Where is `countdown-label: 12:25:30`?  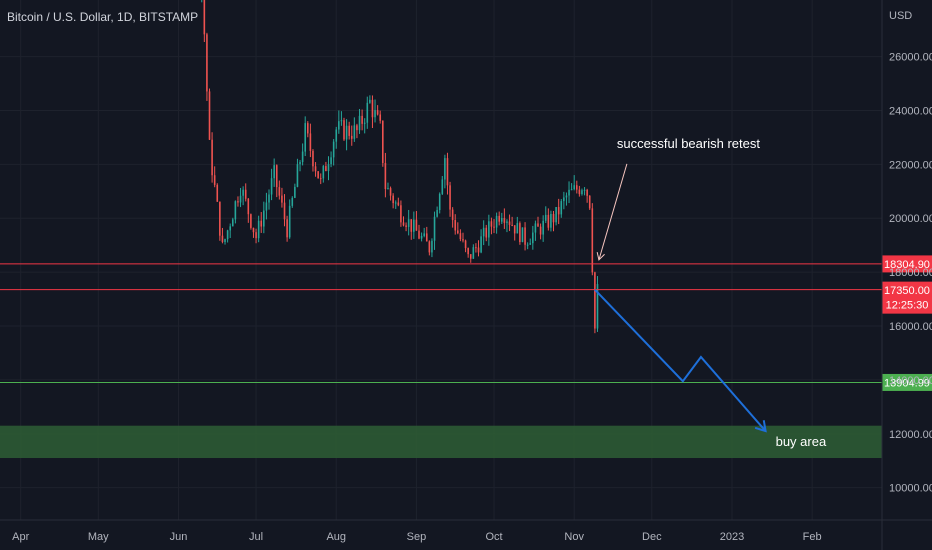
countdown-label: 12:25:30 is located at coordinates (907, 306).